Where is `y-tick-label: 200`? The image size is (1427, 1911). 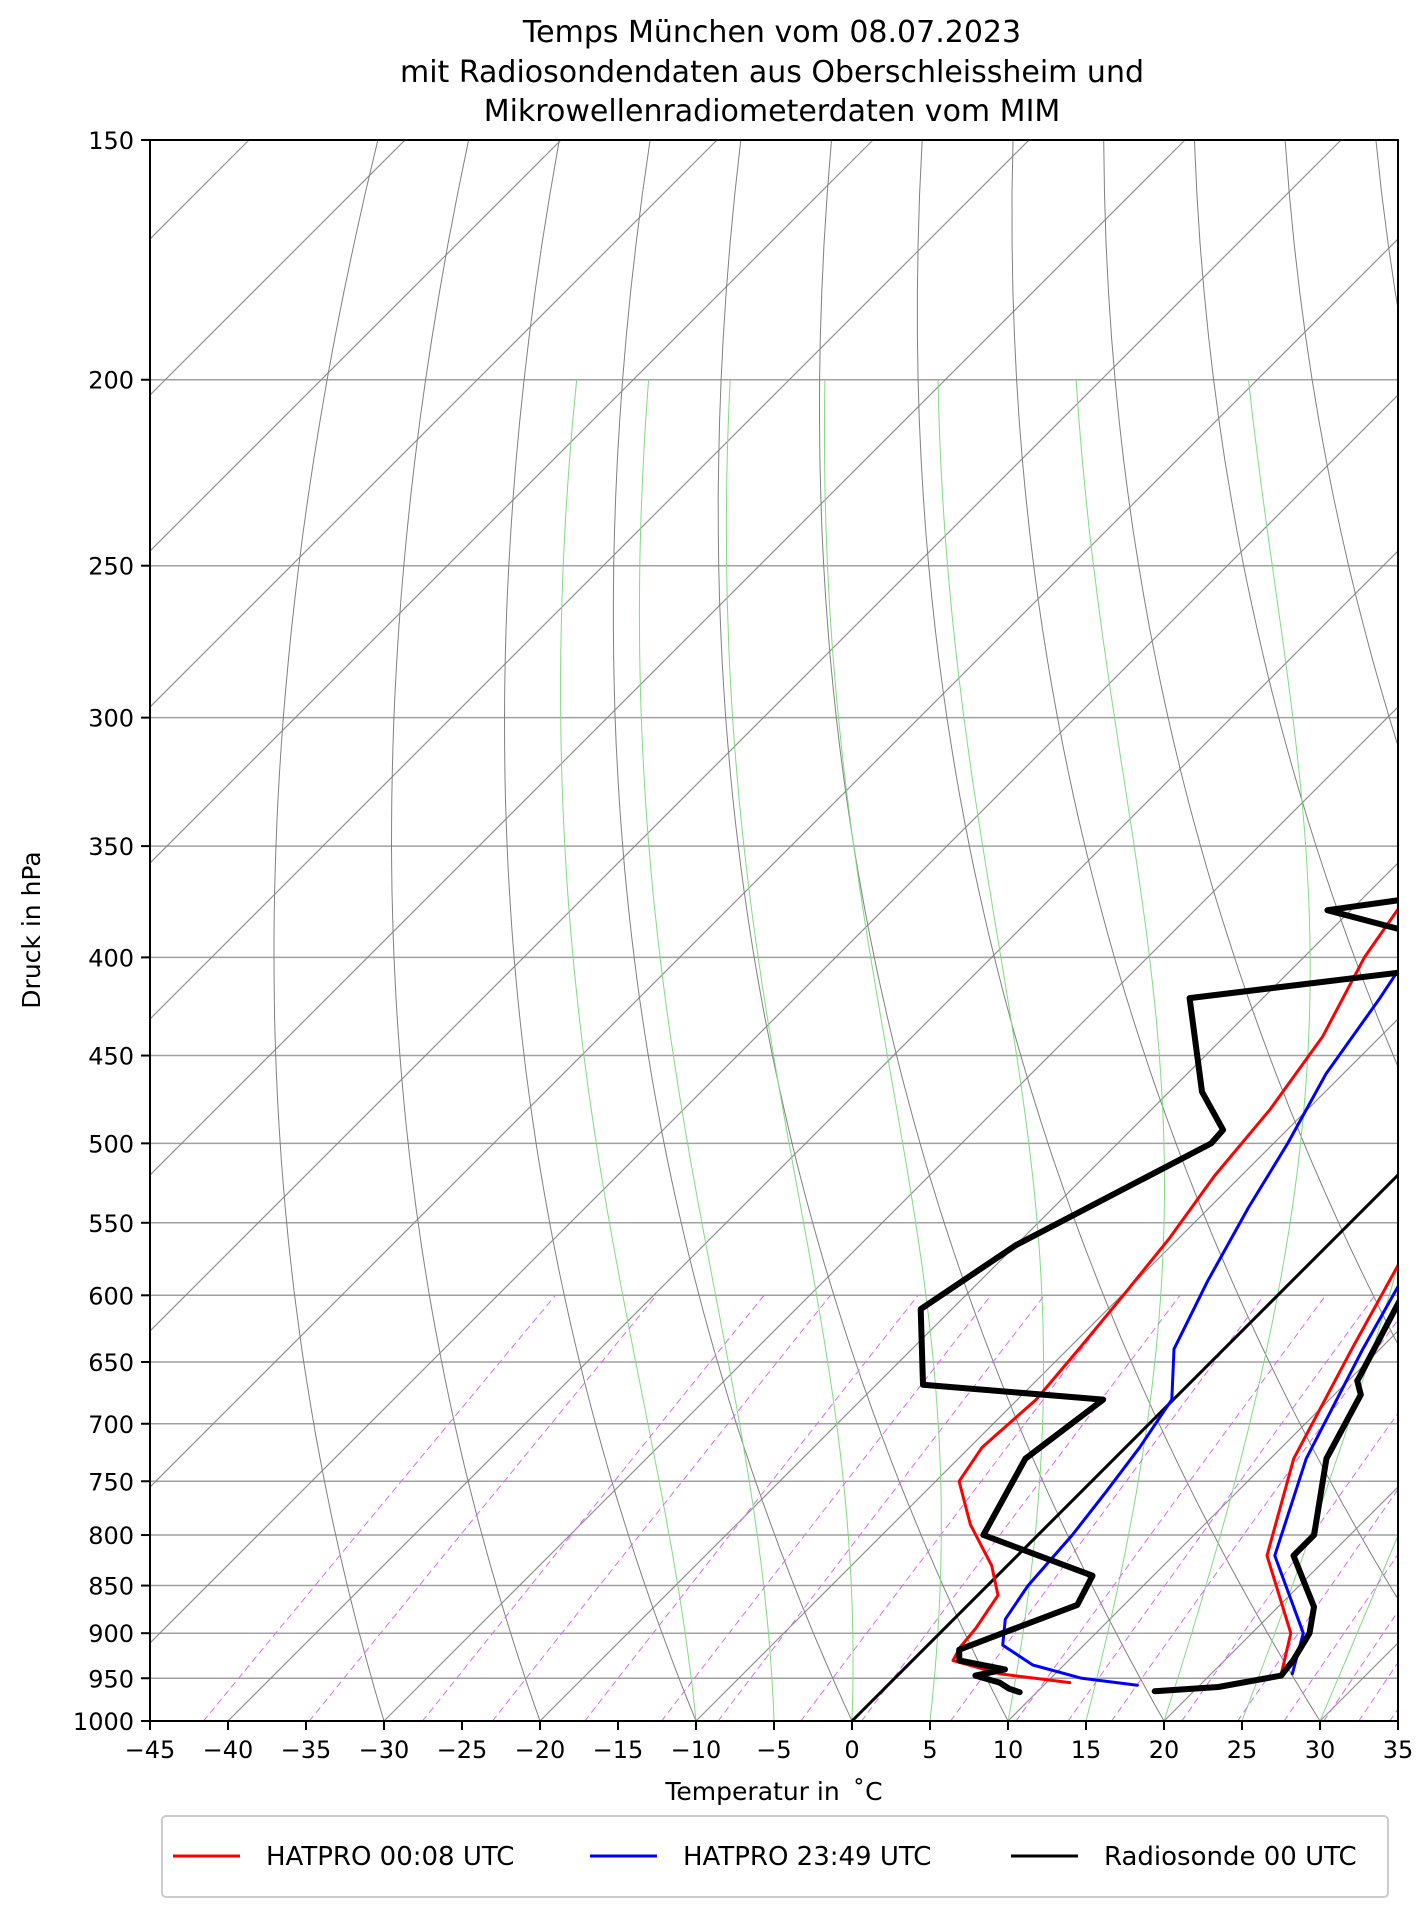 y-tick-label: 200 is located at coordinates (111, 381).